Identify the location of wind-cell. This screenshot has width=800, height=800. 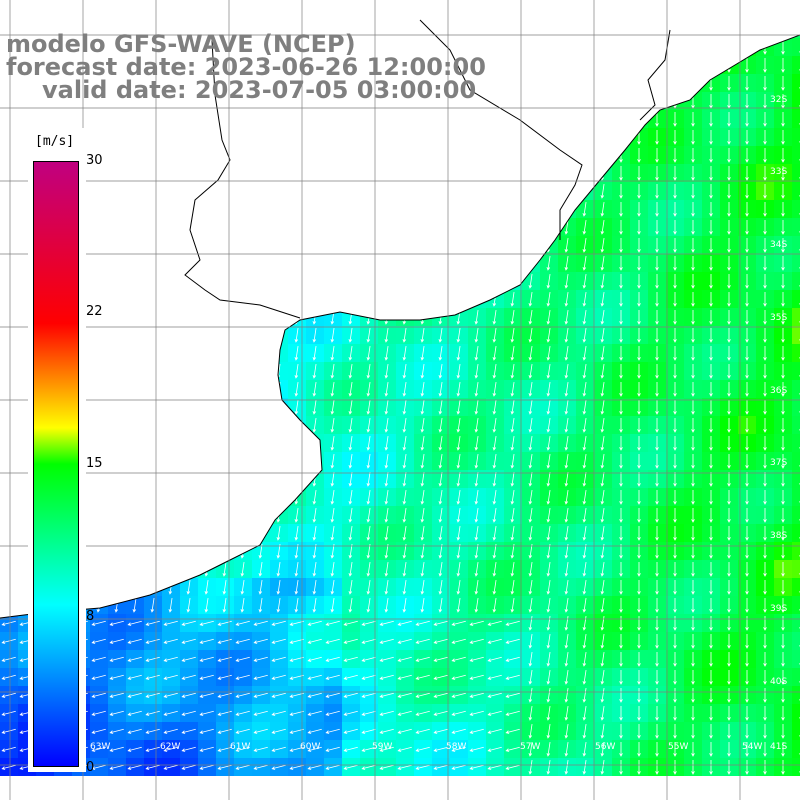
(796, 749).